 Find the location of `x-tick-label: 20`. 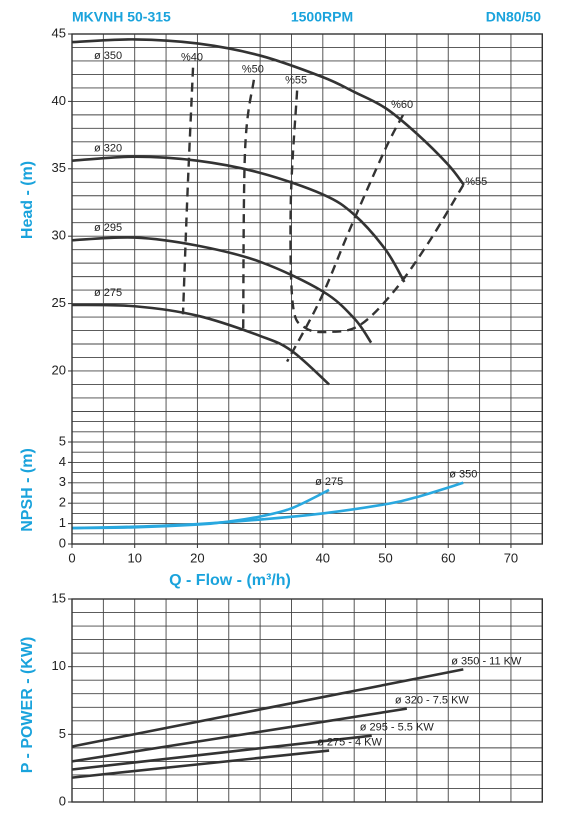

x-tick-label: 20 is located at coordinates (197, 557).